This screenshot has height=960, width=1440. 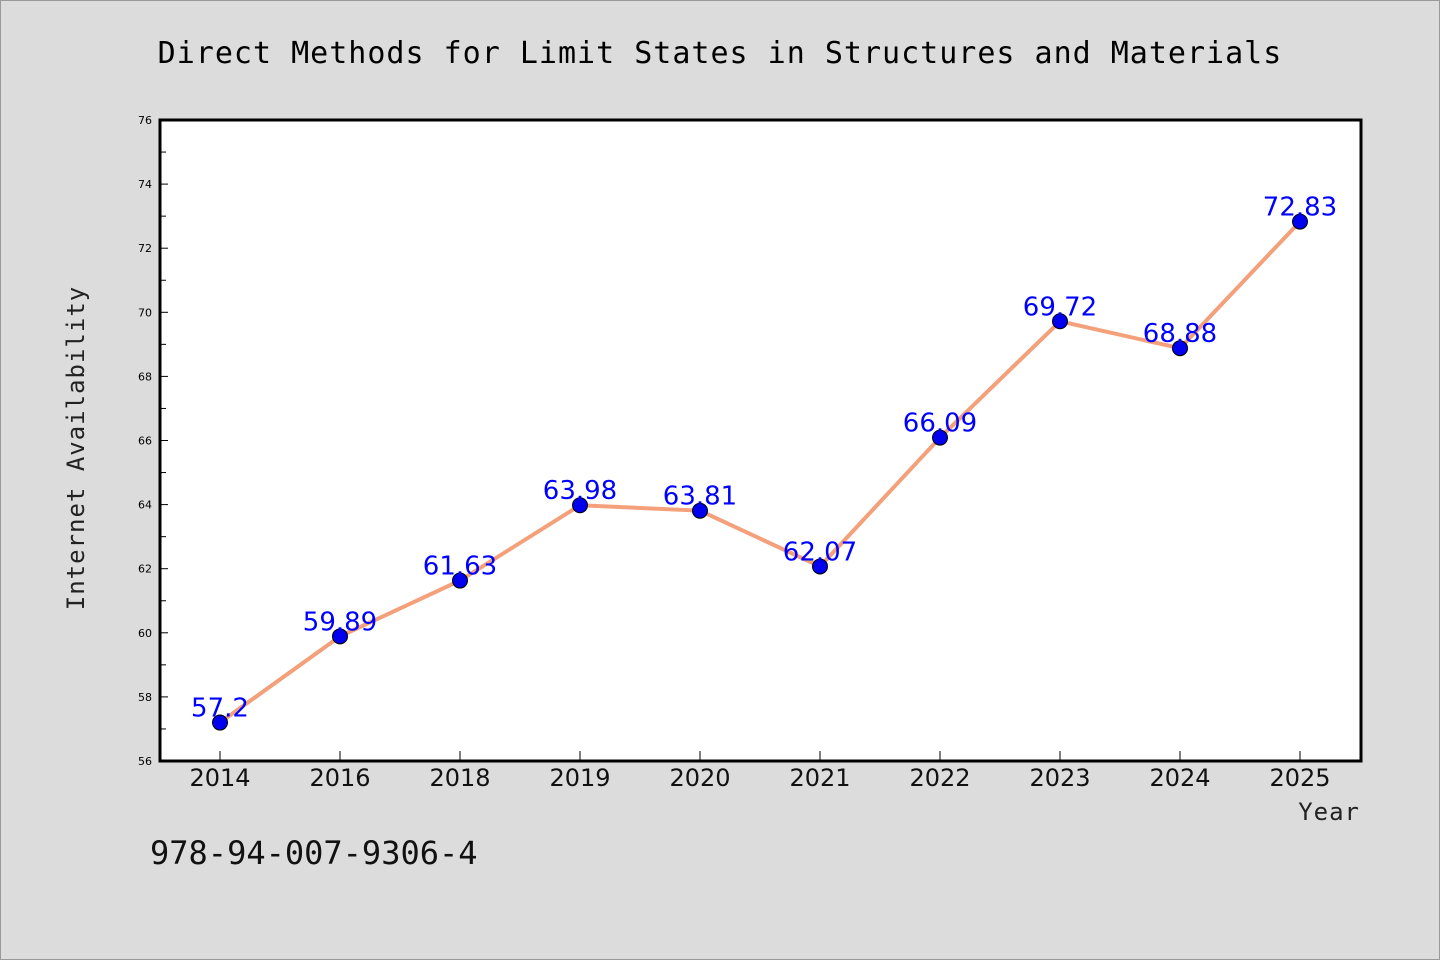 What do you see at coordinates (1179, 778) in the screenshot?
I see `x-tick-label: 2024` at bounding box center [1179, 778].